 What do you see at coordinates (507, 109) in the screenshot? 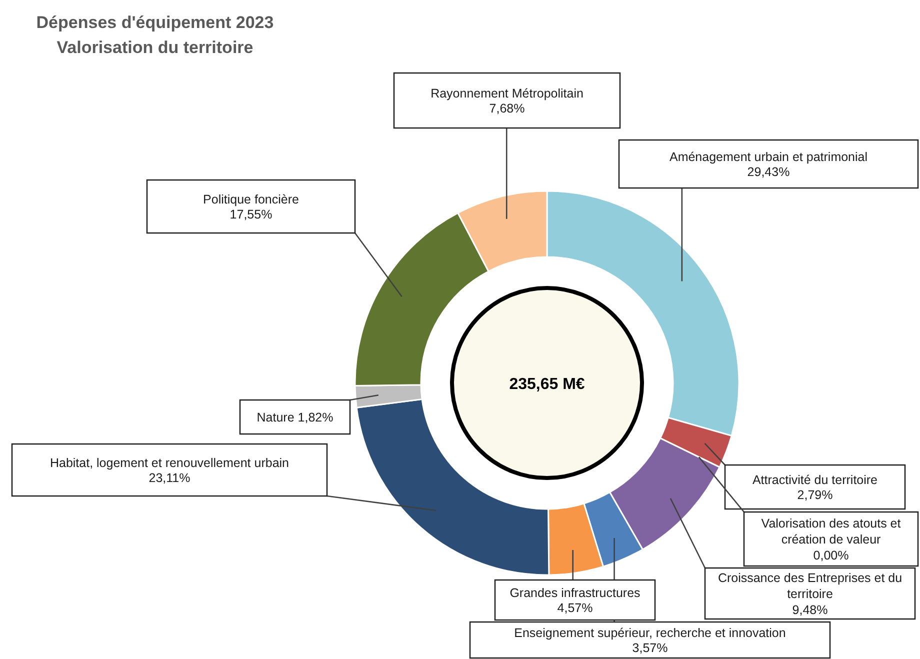
I see `data-label: 7,68%` at bounding box center [507, 109].